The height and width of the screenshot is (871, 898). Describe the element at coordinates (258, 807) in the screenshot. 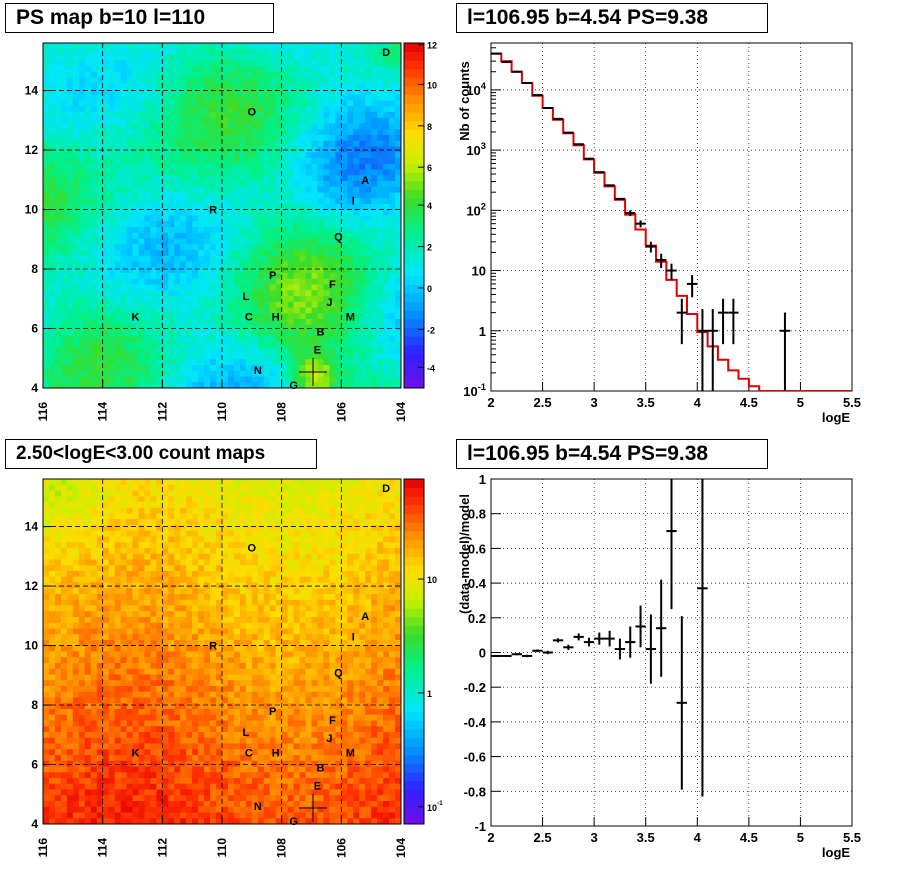

I see `source-label-N: N` at that location.